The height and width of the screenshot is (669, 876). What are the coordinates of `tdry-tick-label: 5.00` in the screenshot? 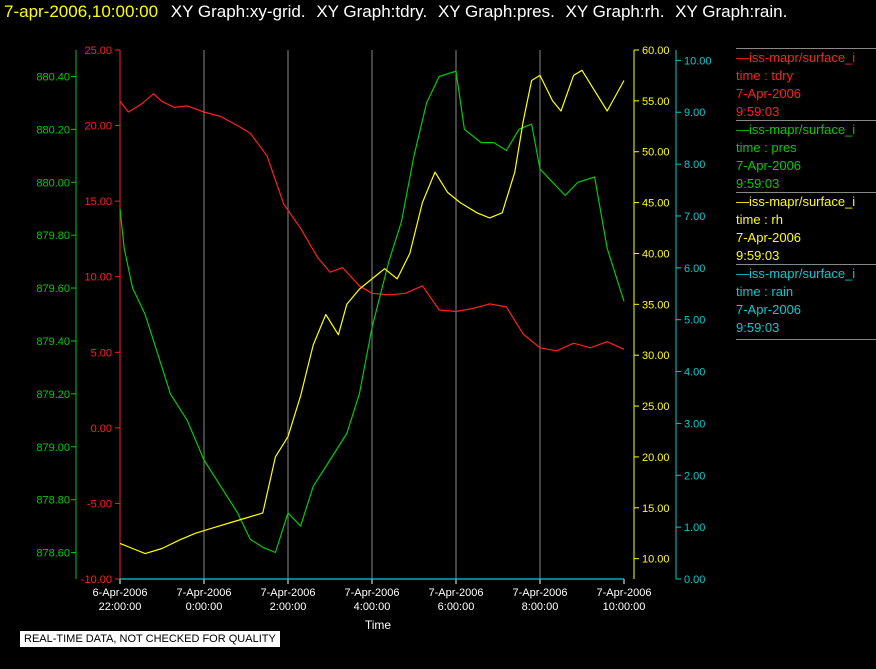 It's located at (101, 353).